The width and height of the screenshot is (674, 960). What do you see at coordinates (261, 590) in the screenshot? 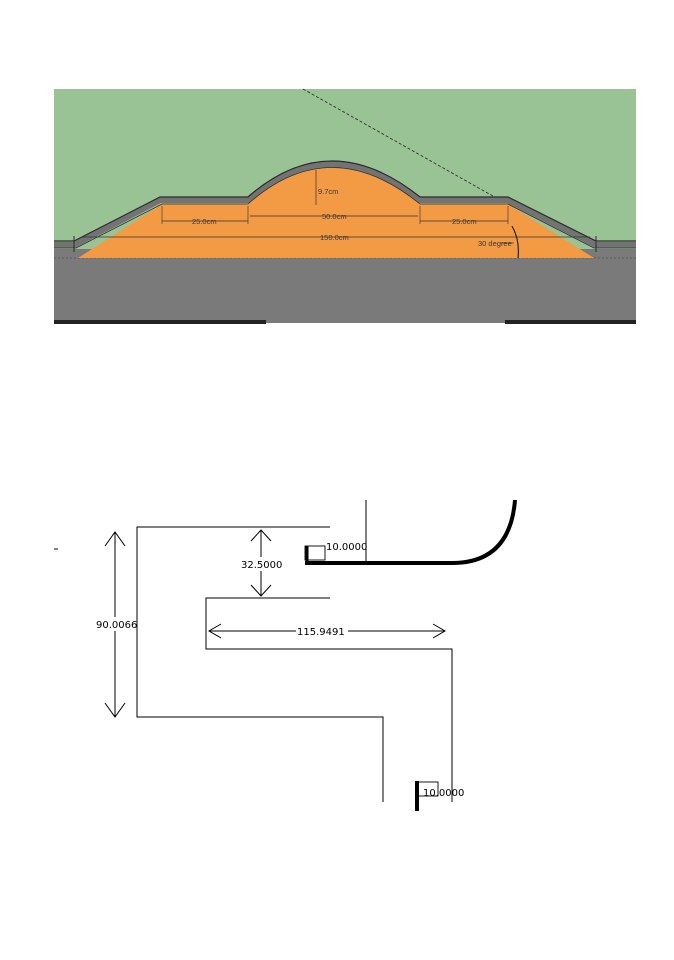
I see `gap-arrow-bottom` at bounding box center [261, 590].